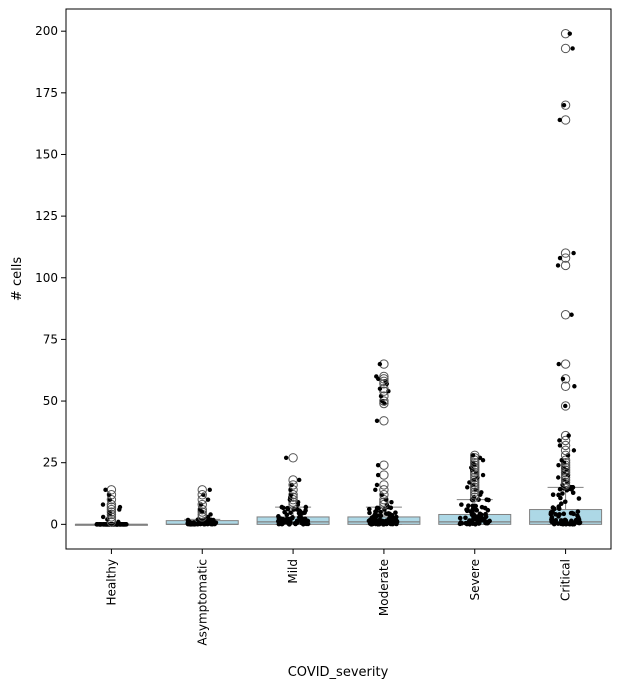  I want to click on y-tick-label: 175, so click(46, 93).